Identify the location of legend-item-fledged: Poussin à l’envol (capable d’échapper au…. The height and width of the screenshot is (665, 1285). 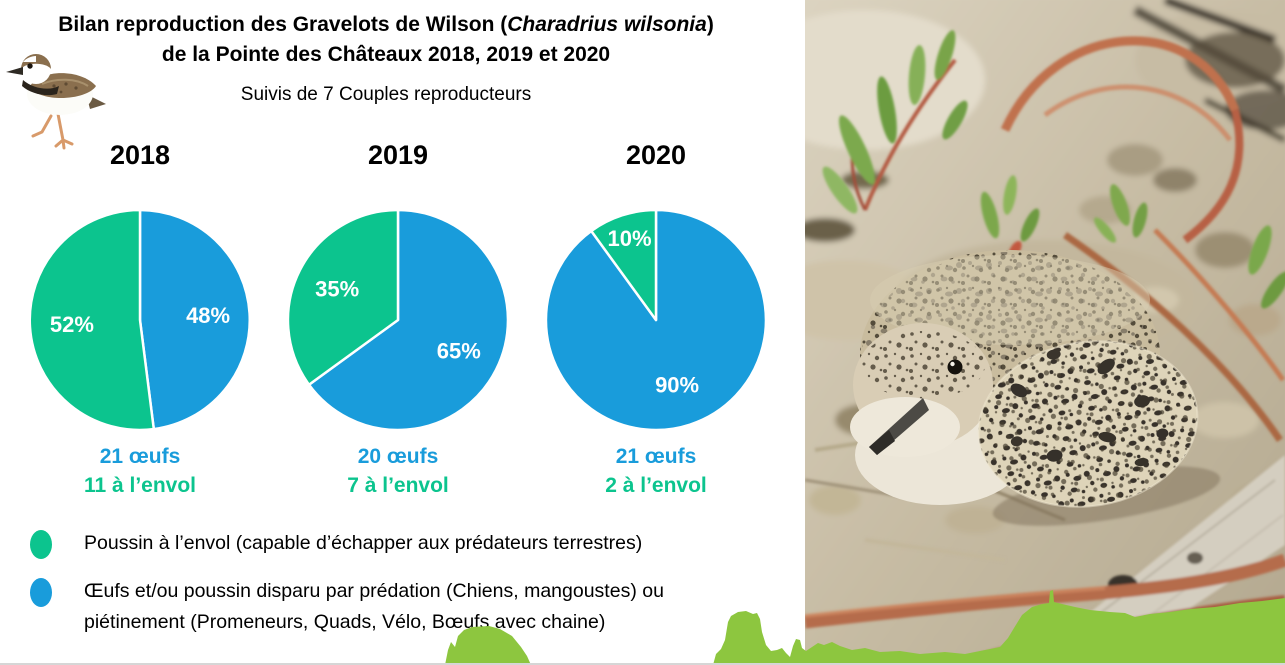
(400, 543).